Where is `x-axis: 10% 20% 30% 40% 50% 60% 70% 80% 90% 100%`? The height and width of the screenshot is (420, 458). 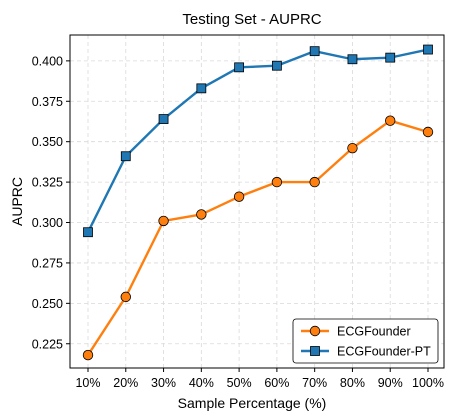
x-axis: 10% 20% 30% 40% 50% 60% 70% 80% 90% 100% is located at coordinates (259, 379).